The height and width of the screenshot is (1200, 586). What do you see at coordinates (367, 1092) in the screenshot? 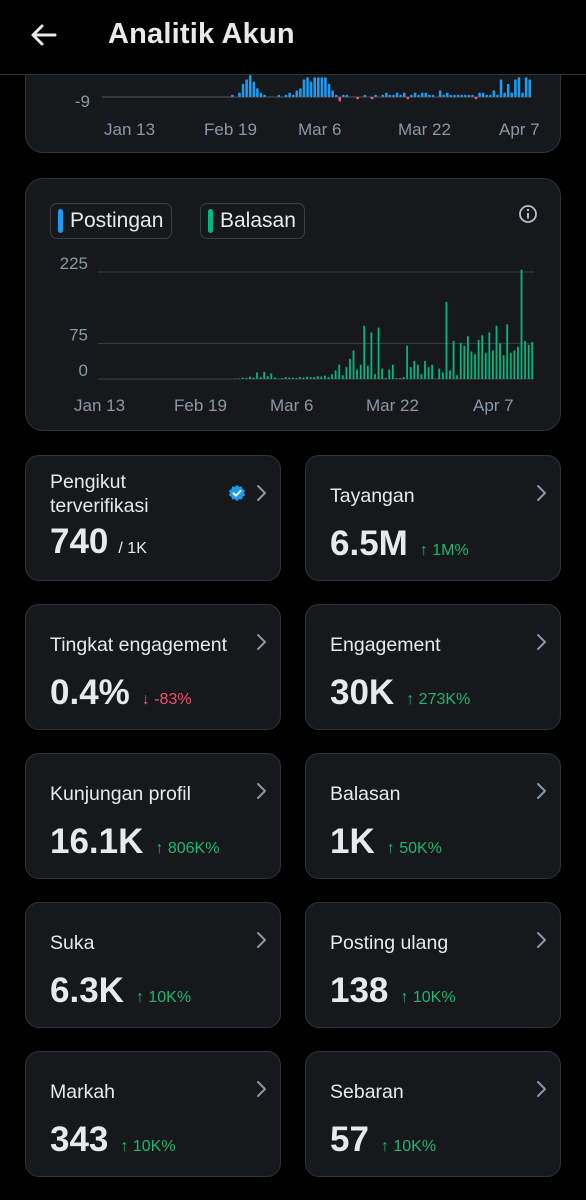
I see `metric-label: Sebaran` at bounding box center [367, 1092].